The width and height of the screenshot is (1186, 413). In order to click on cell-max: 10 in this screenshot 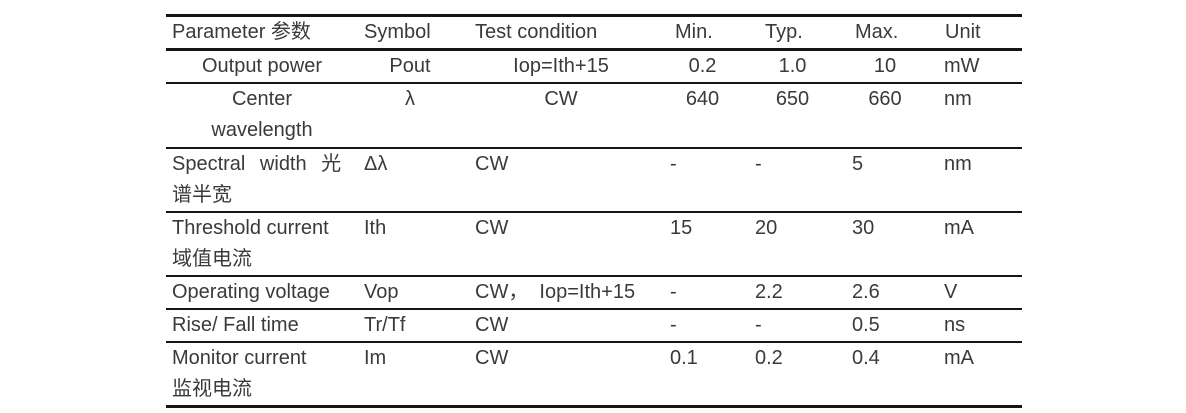, I will do `click(885, 66)`.